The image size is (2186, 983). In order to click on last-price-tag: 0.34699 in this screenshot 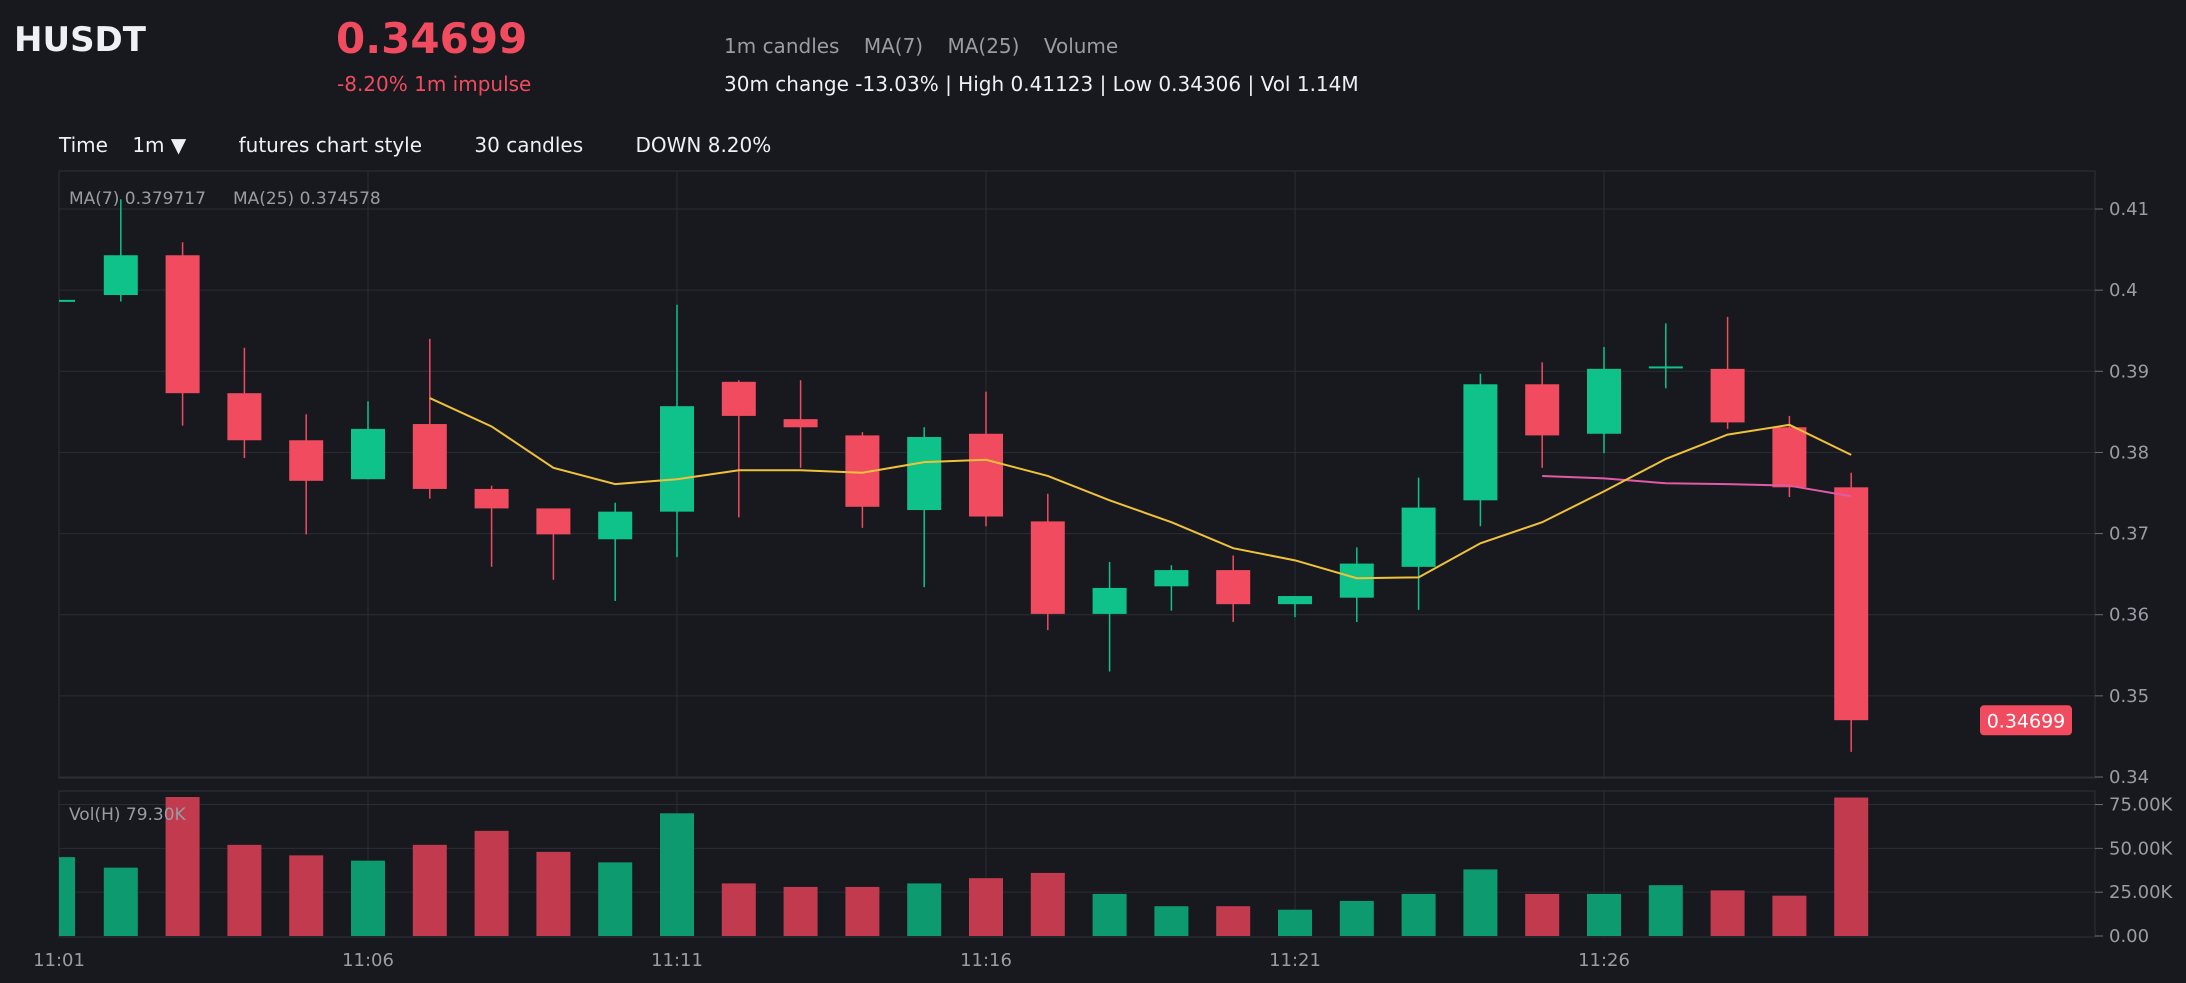, I will do `click(2026, 720)`.